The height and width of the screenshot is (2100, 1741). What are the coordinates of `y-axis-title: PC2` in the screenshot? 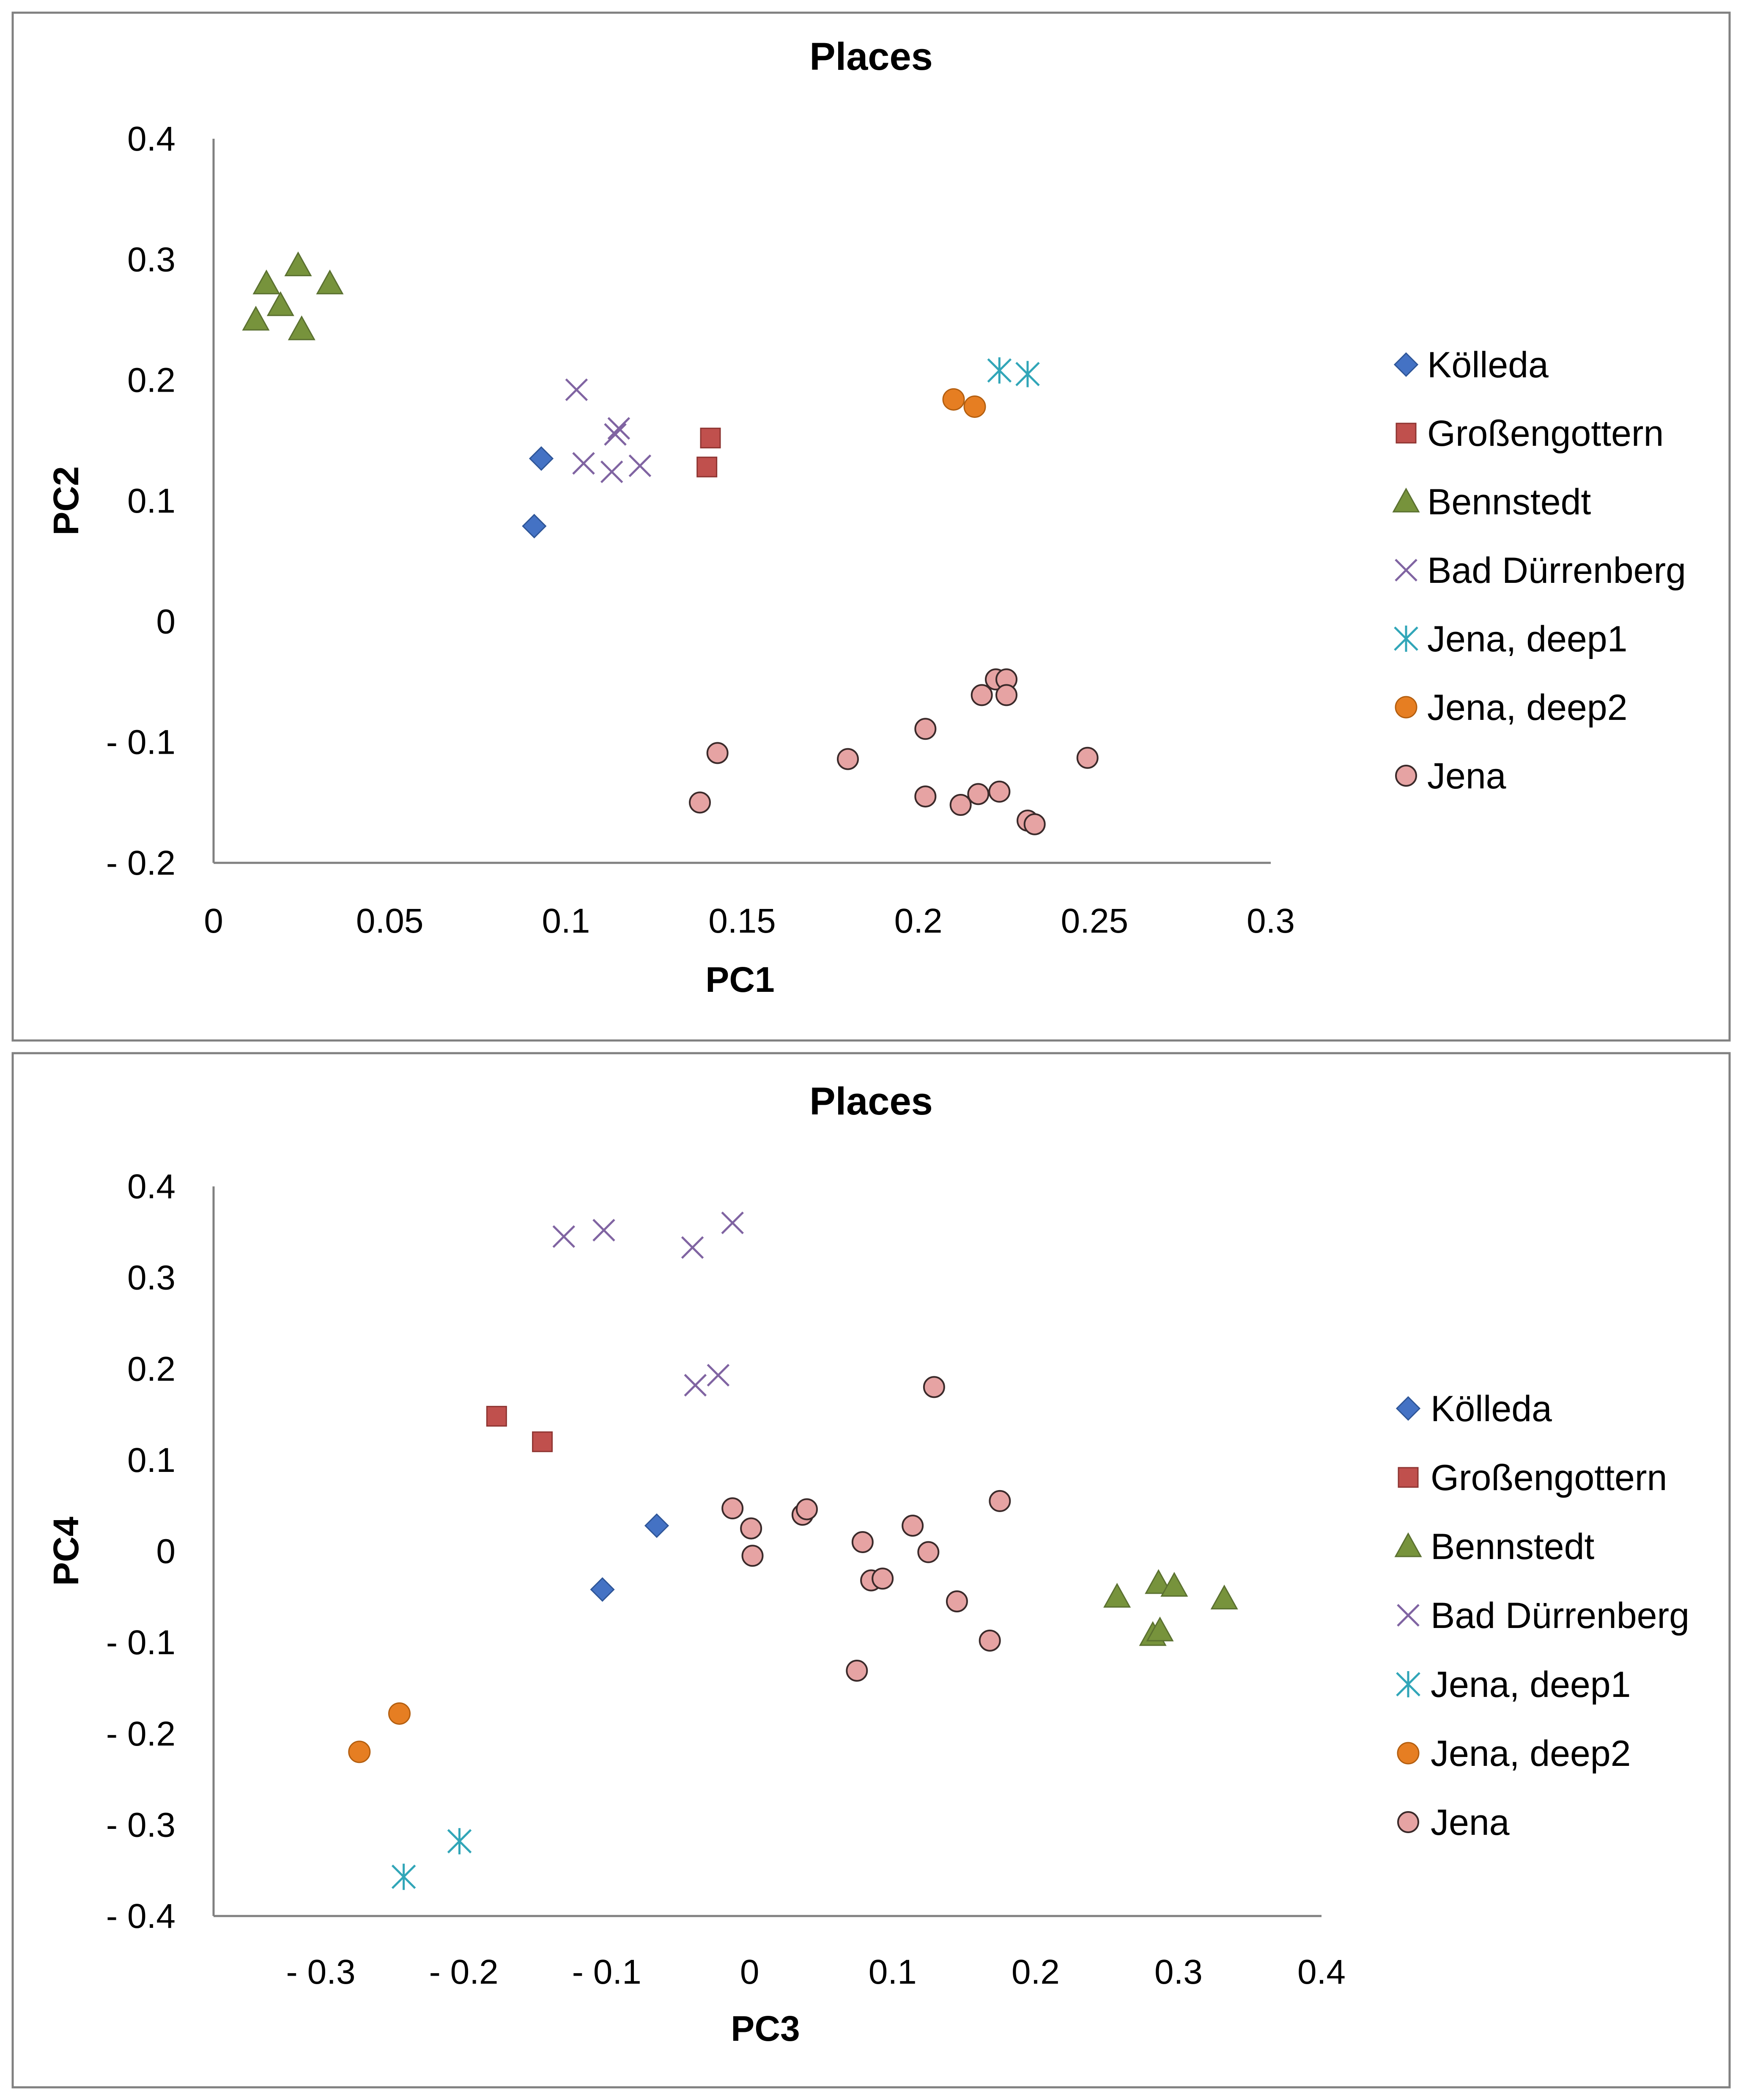 It's located at (66, 500).